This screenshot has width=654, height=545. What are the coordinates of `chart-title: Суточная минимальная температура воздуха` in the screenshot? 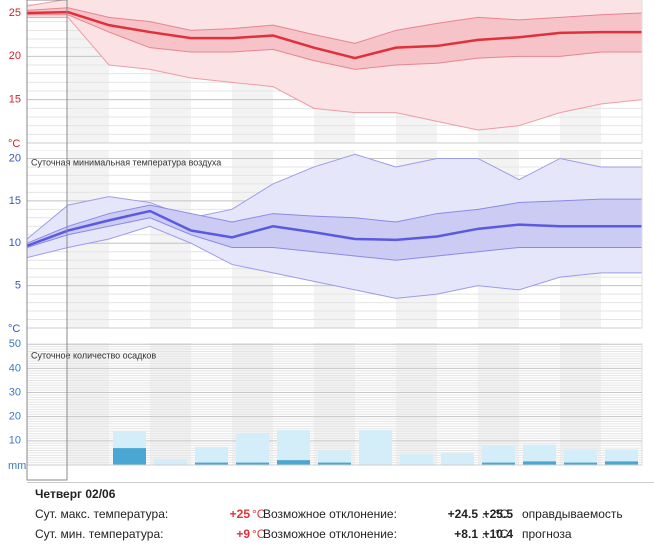 It's located at (126, 162).